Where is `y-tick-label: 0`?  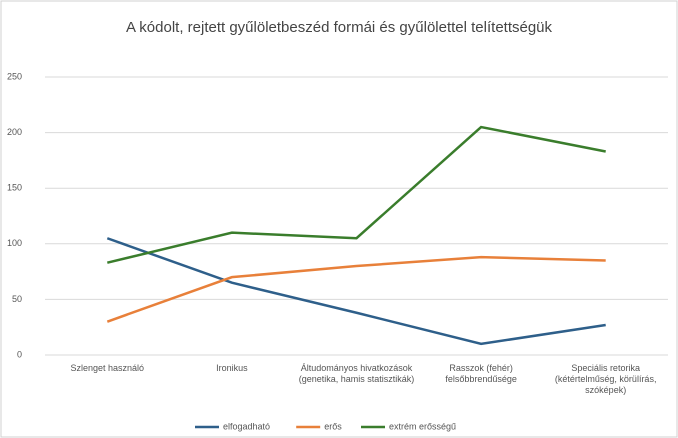 y-tick-label: 0 is located at coordinates (19, 354).